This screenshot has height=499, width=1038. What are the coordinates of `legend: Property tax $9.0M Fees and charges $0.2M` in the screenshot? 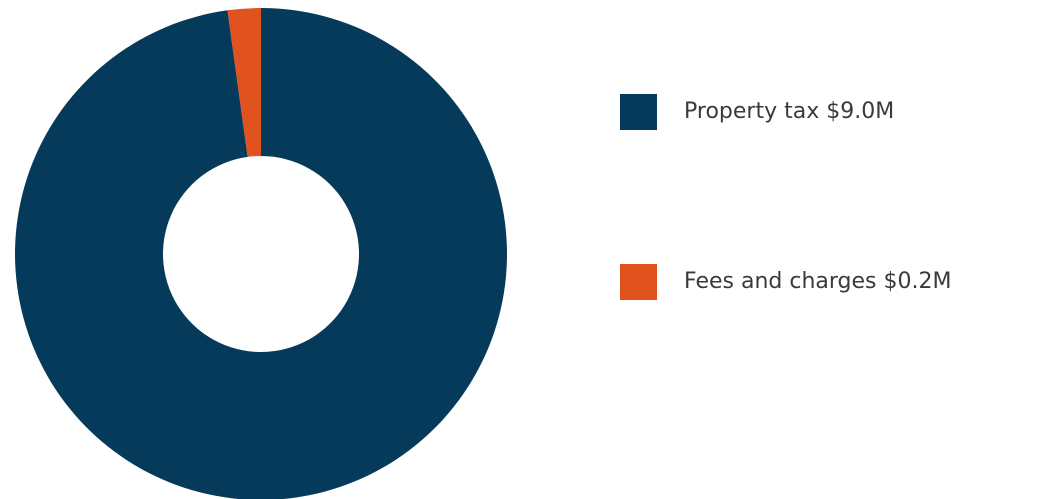 It's located at (785, 197).